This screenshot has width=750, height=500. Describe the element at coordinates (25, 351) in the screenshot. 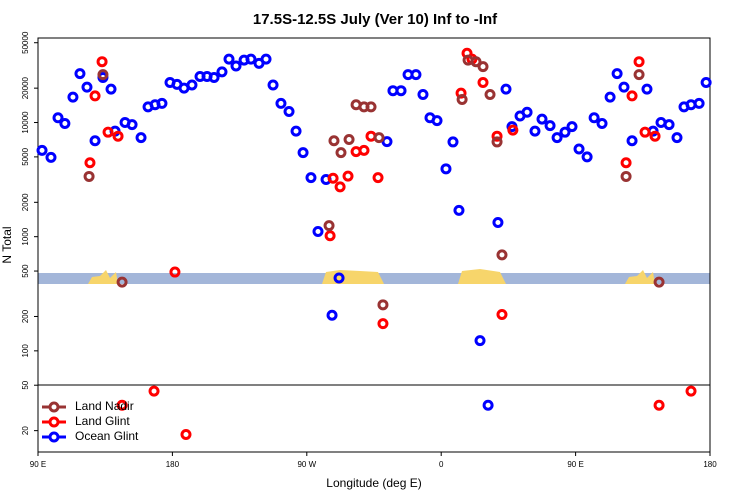

I see `y-tick-label: 100` at that location.